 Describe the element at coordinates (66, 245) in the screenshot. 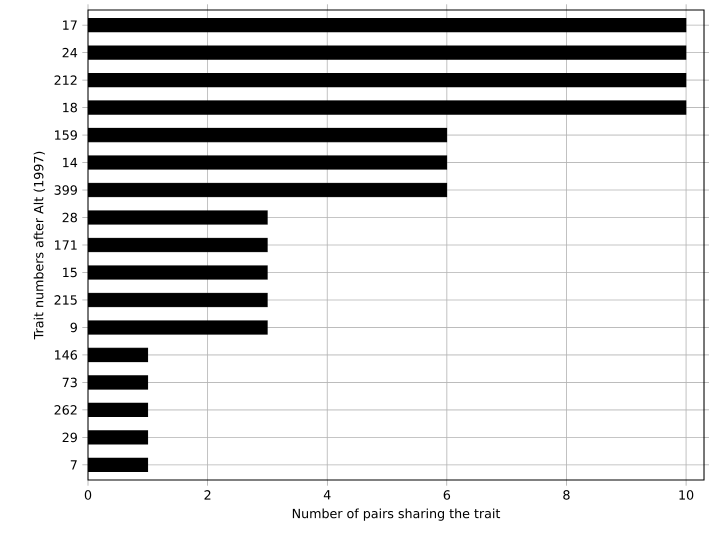

I see `y-tick-label: 171` at that location.